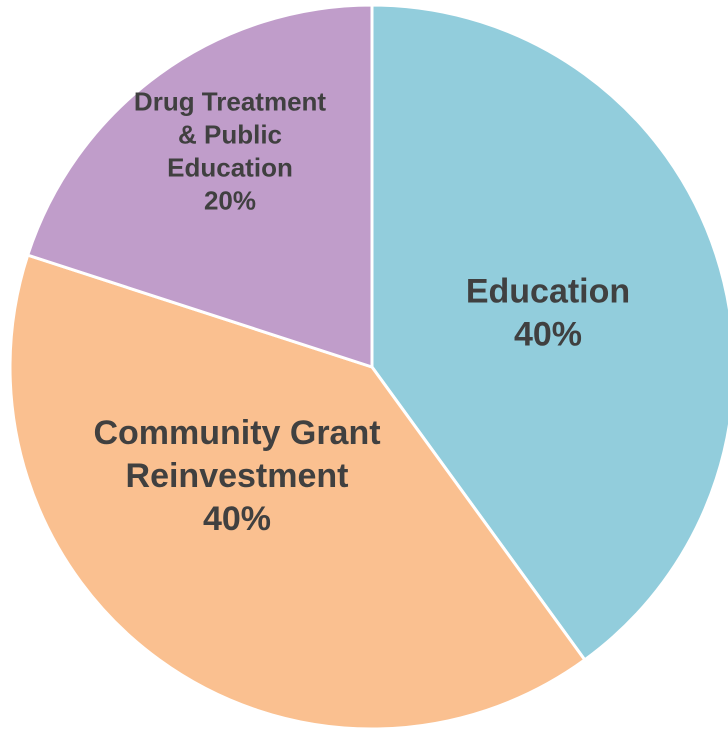  Describe the element at coordinates (230, 102) in the screenshot. I see `slice-label-line: Drug Treatment` at that location.